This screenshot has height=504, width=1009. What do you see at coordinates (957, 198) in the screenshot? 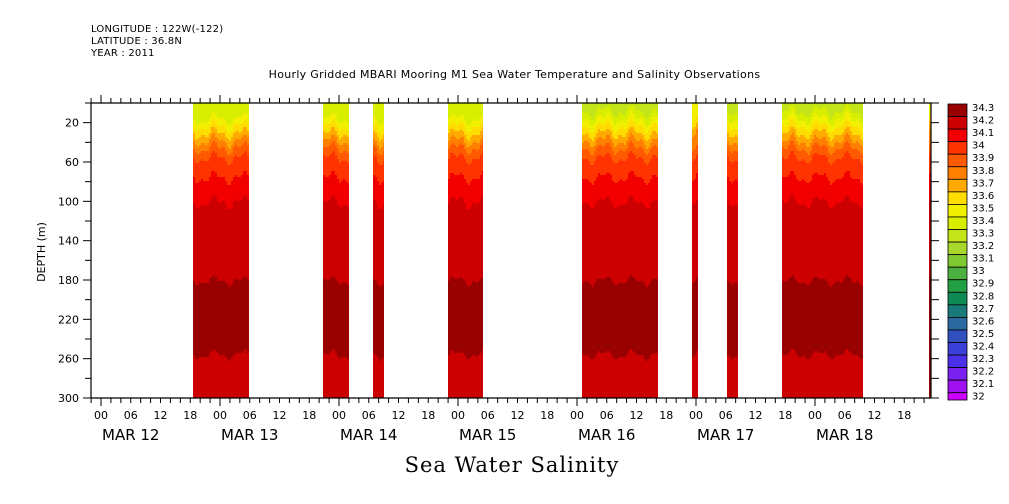
I see `colorbar-swatch` at bounding box center [957, 198].